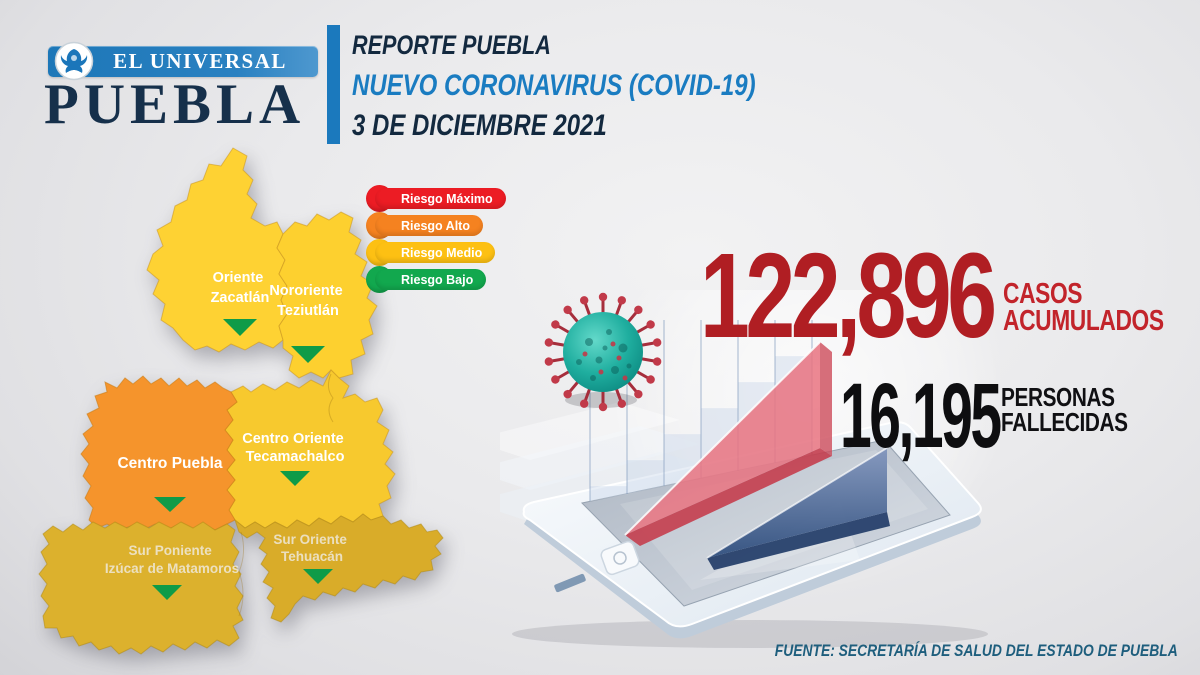 This screenshot has height=675, width=1200. I want to click on logo-banner: EL UNIVERSAL, so click(183, 61).